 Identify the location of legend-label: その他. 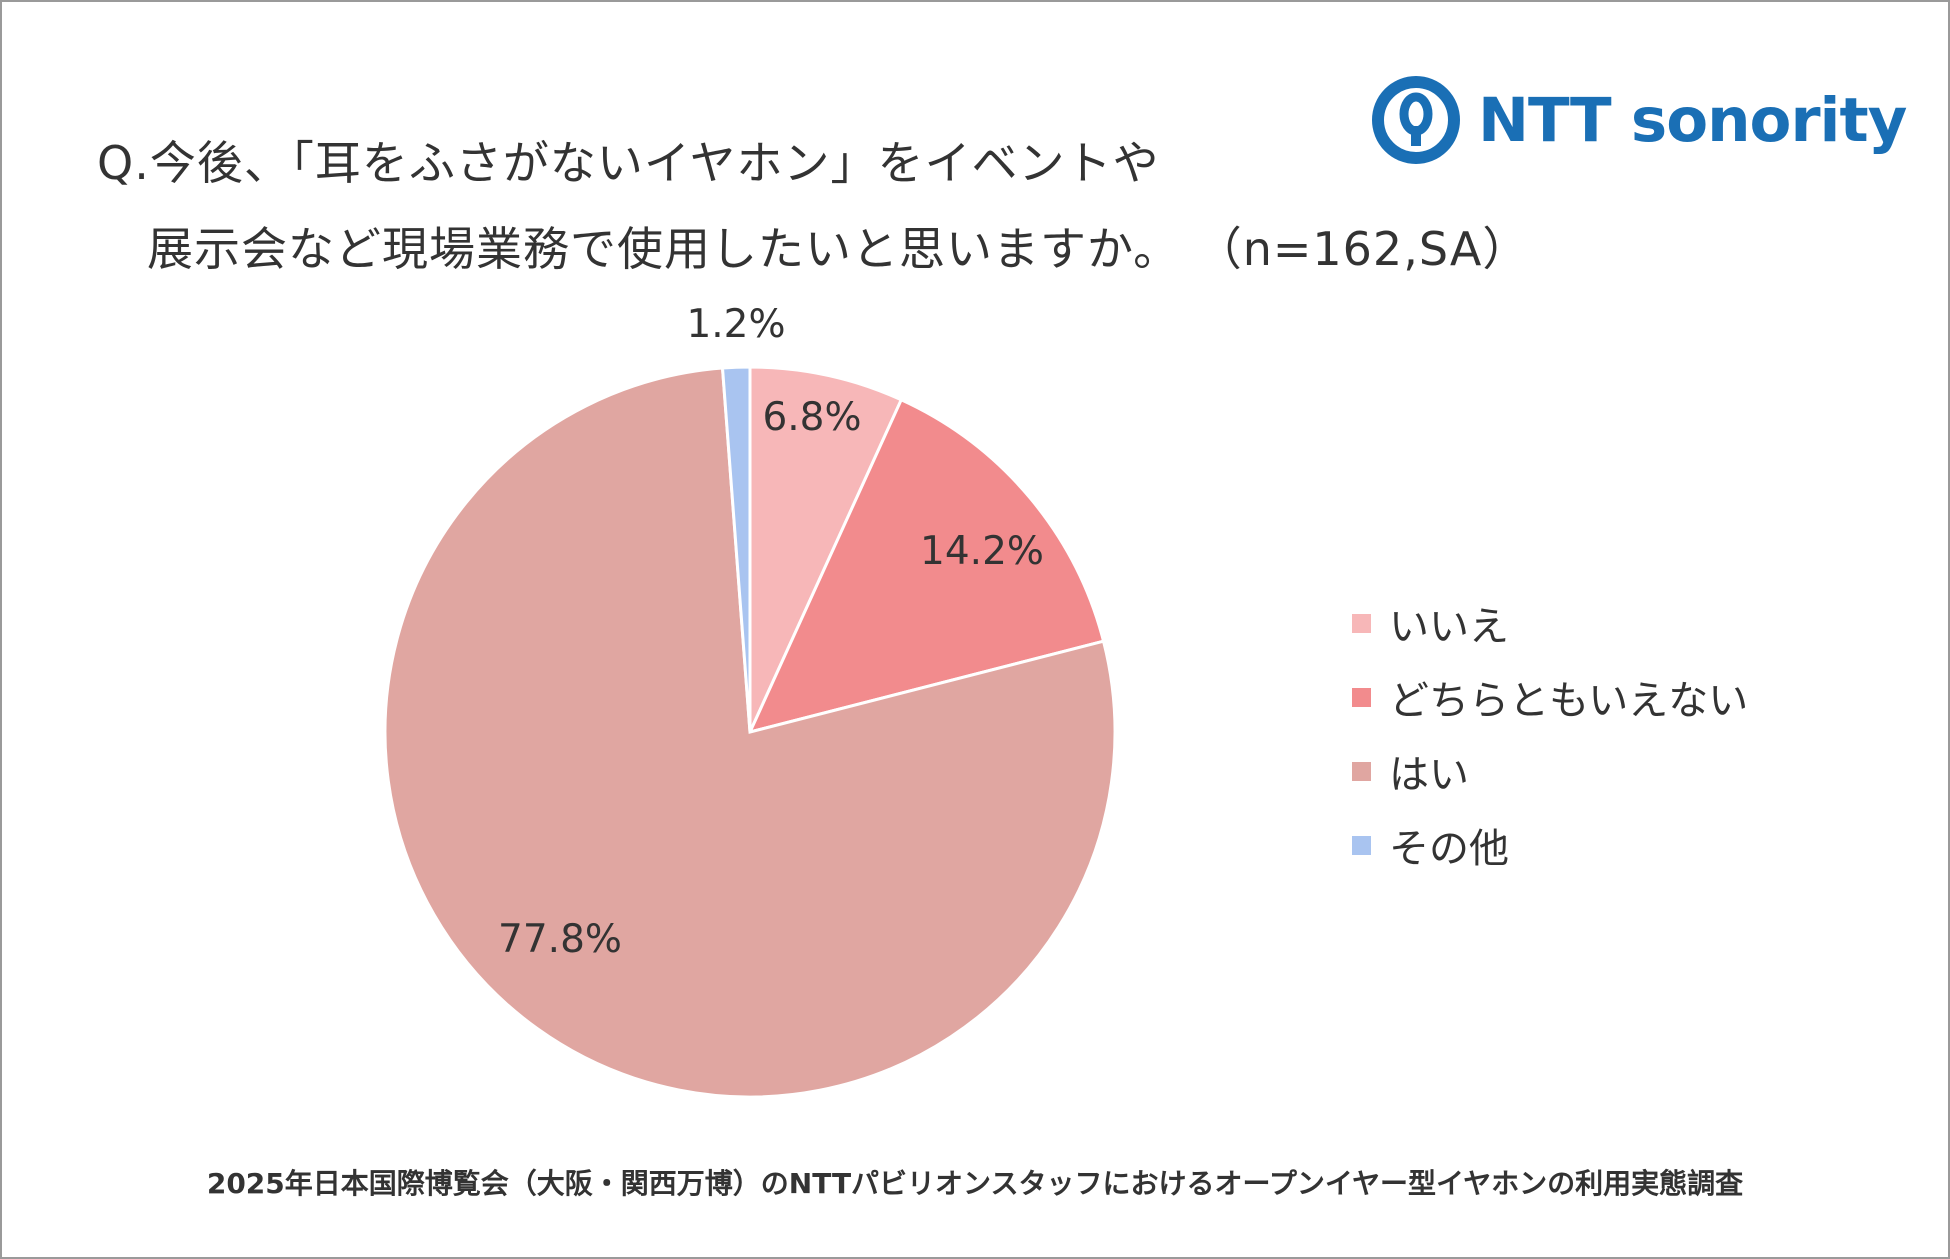
(1449, 849).